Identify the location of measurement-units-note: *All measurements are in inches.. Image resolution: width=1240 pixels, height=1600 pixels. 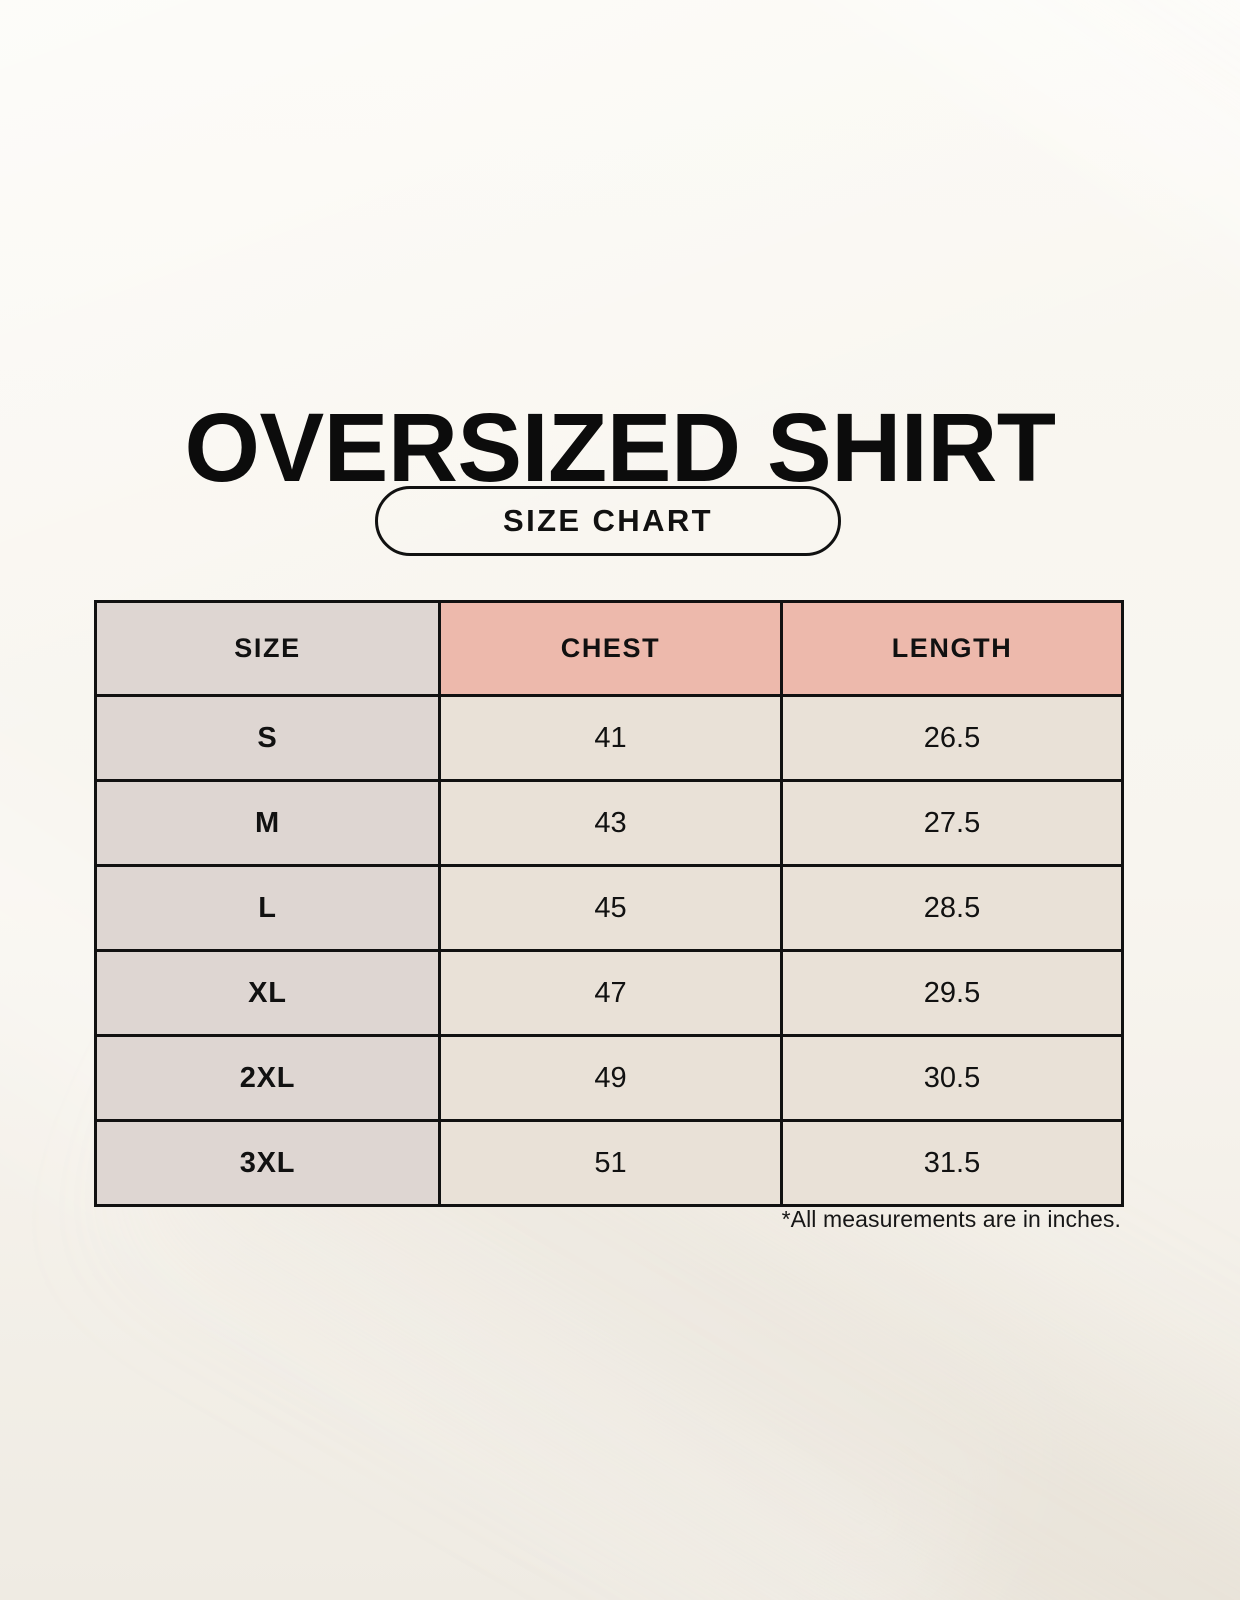
(951, 1219).